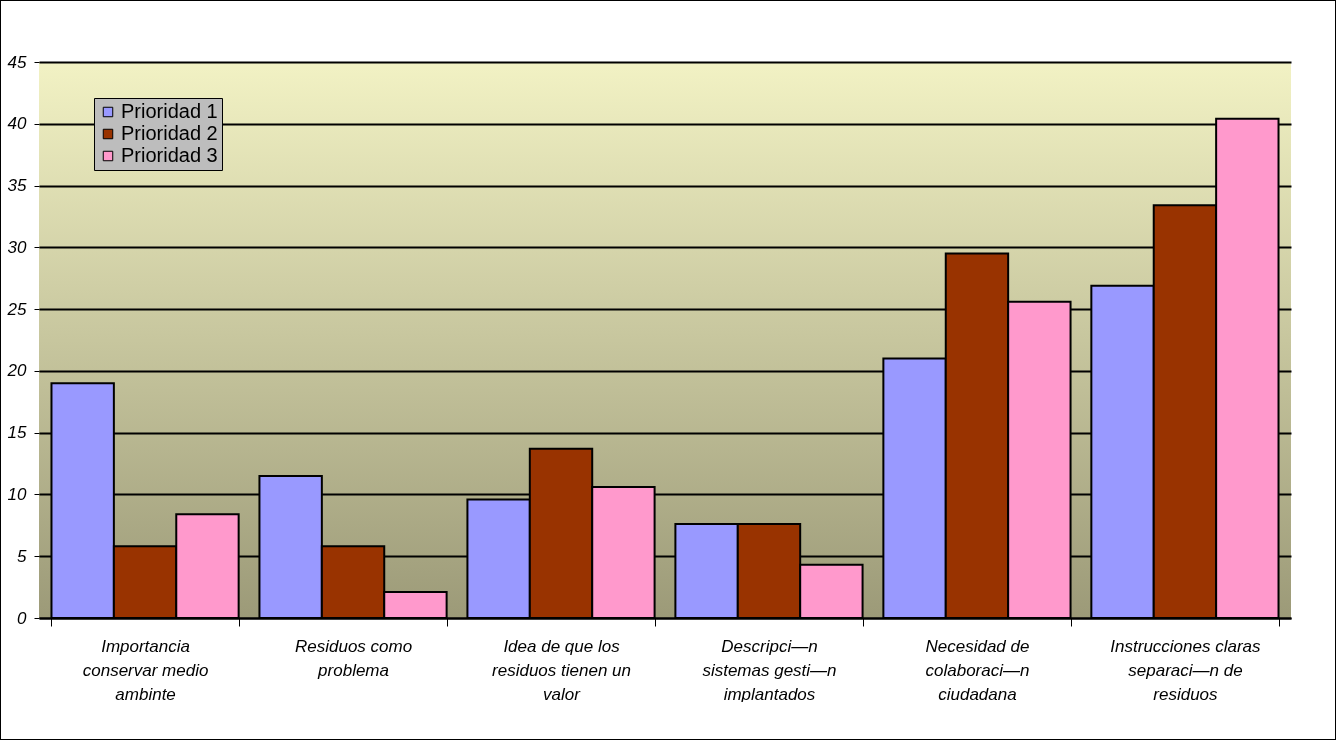  Describe the element at coordinates (17, 309) in the screenshot. I see `y-tick-label: 25` at that location.